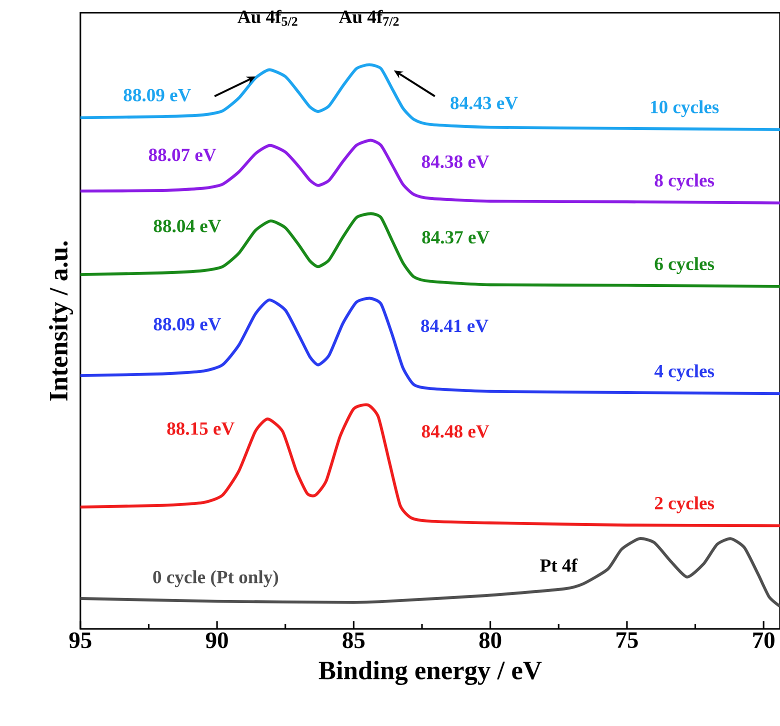 This screenshot has width=780, height=726. Describe the element at coordinates (217, 640) in the screenshot. I see `x-tick-label: 90` at that location.